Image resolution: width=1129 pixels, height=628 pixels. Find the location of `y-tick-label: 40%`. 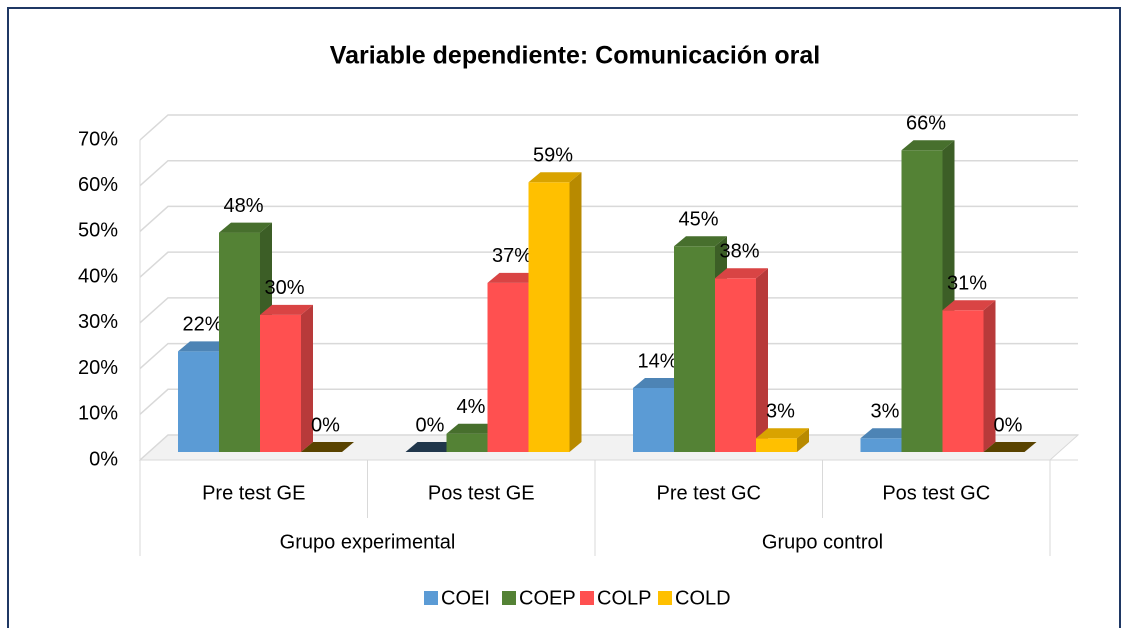

y-tick-label: 40% is located at coordinates (98, 276).